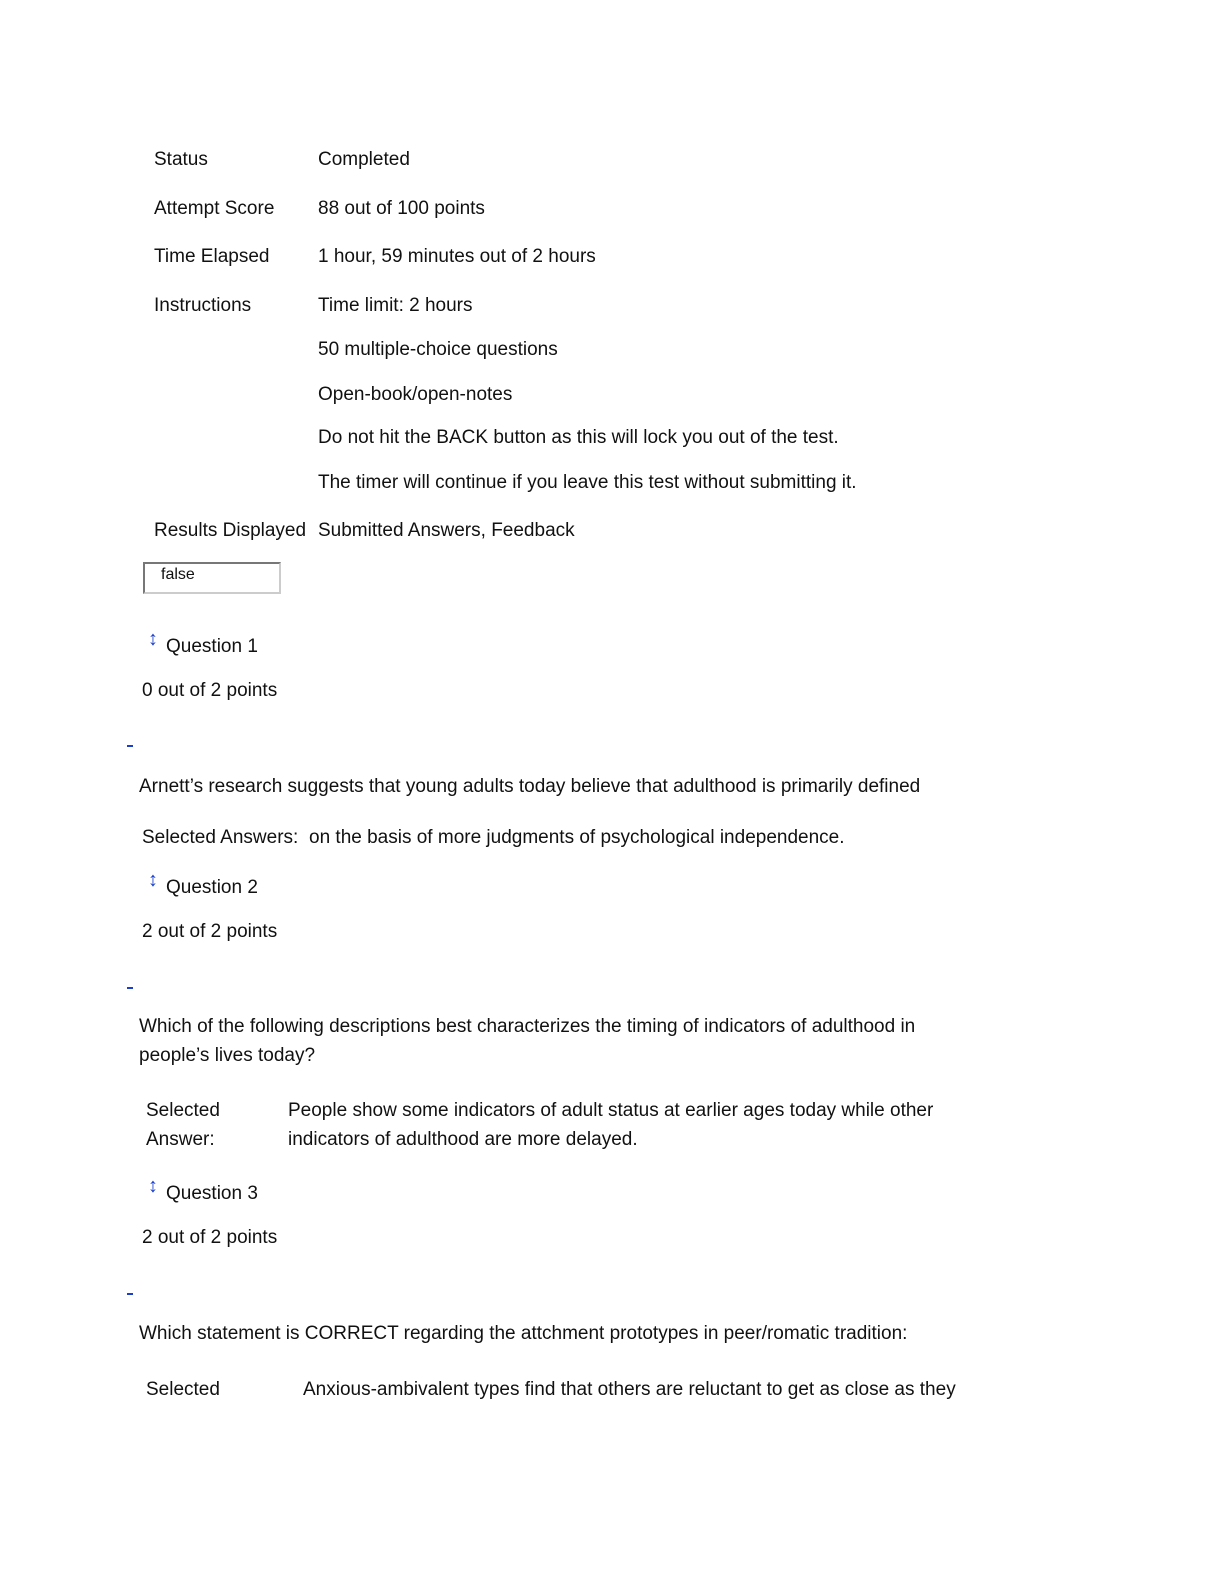 Image resolution: width=1224 pixels, height=1584 pixels. What do you see at coordinates (415, 394) in the screenshot?
I see `instruction-line: Open-book/open-notes` at bounding box center [415, 394].